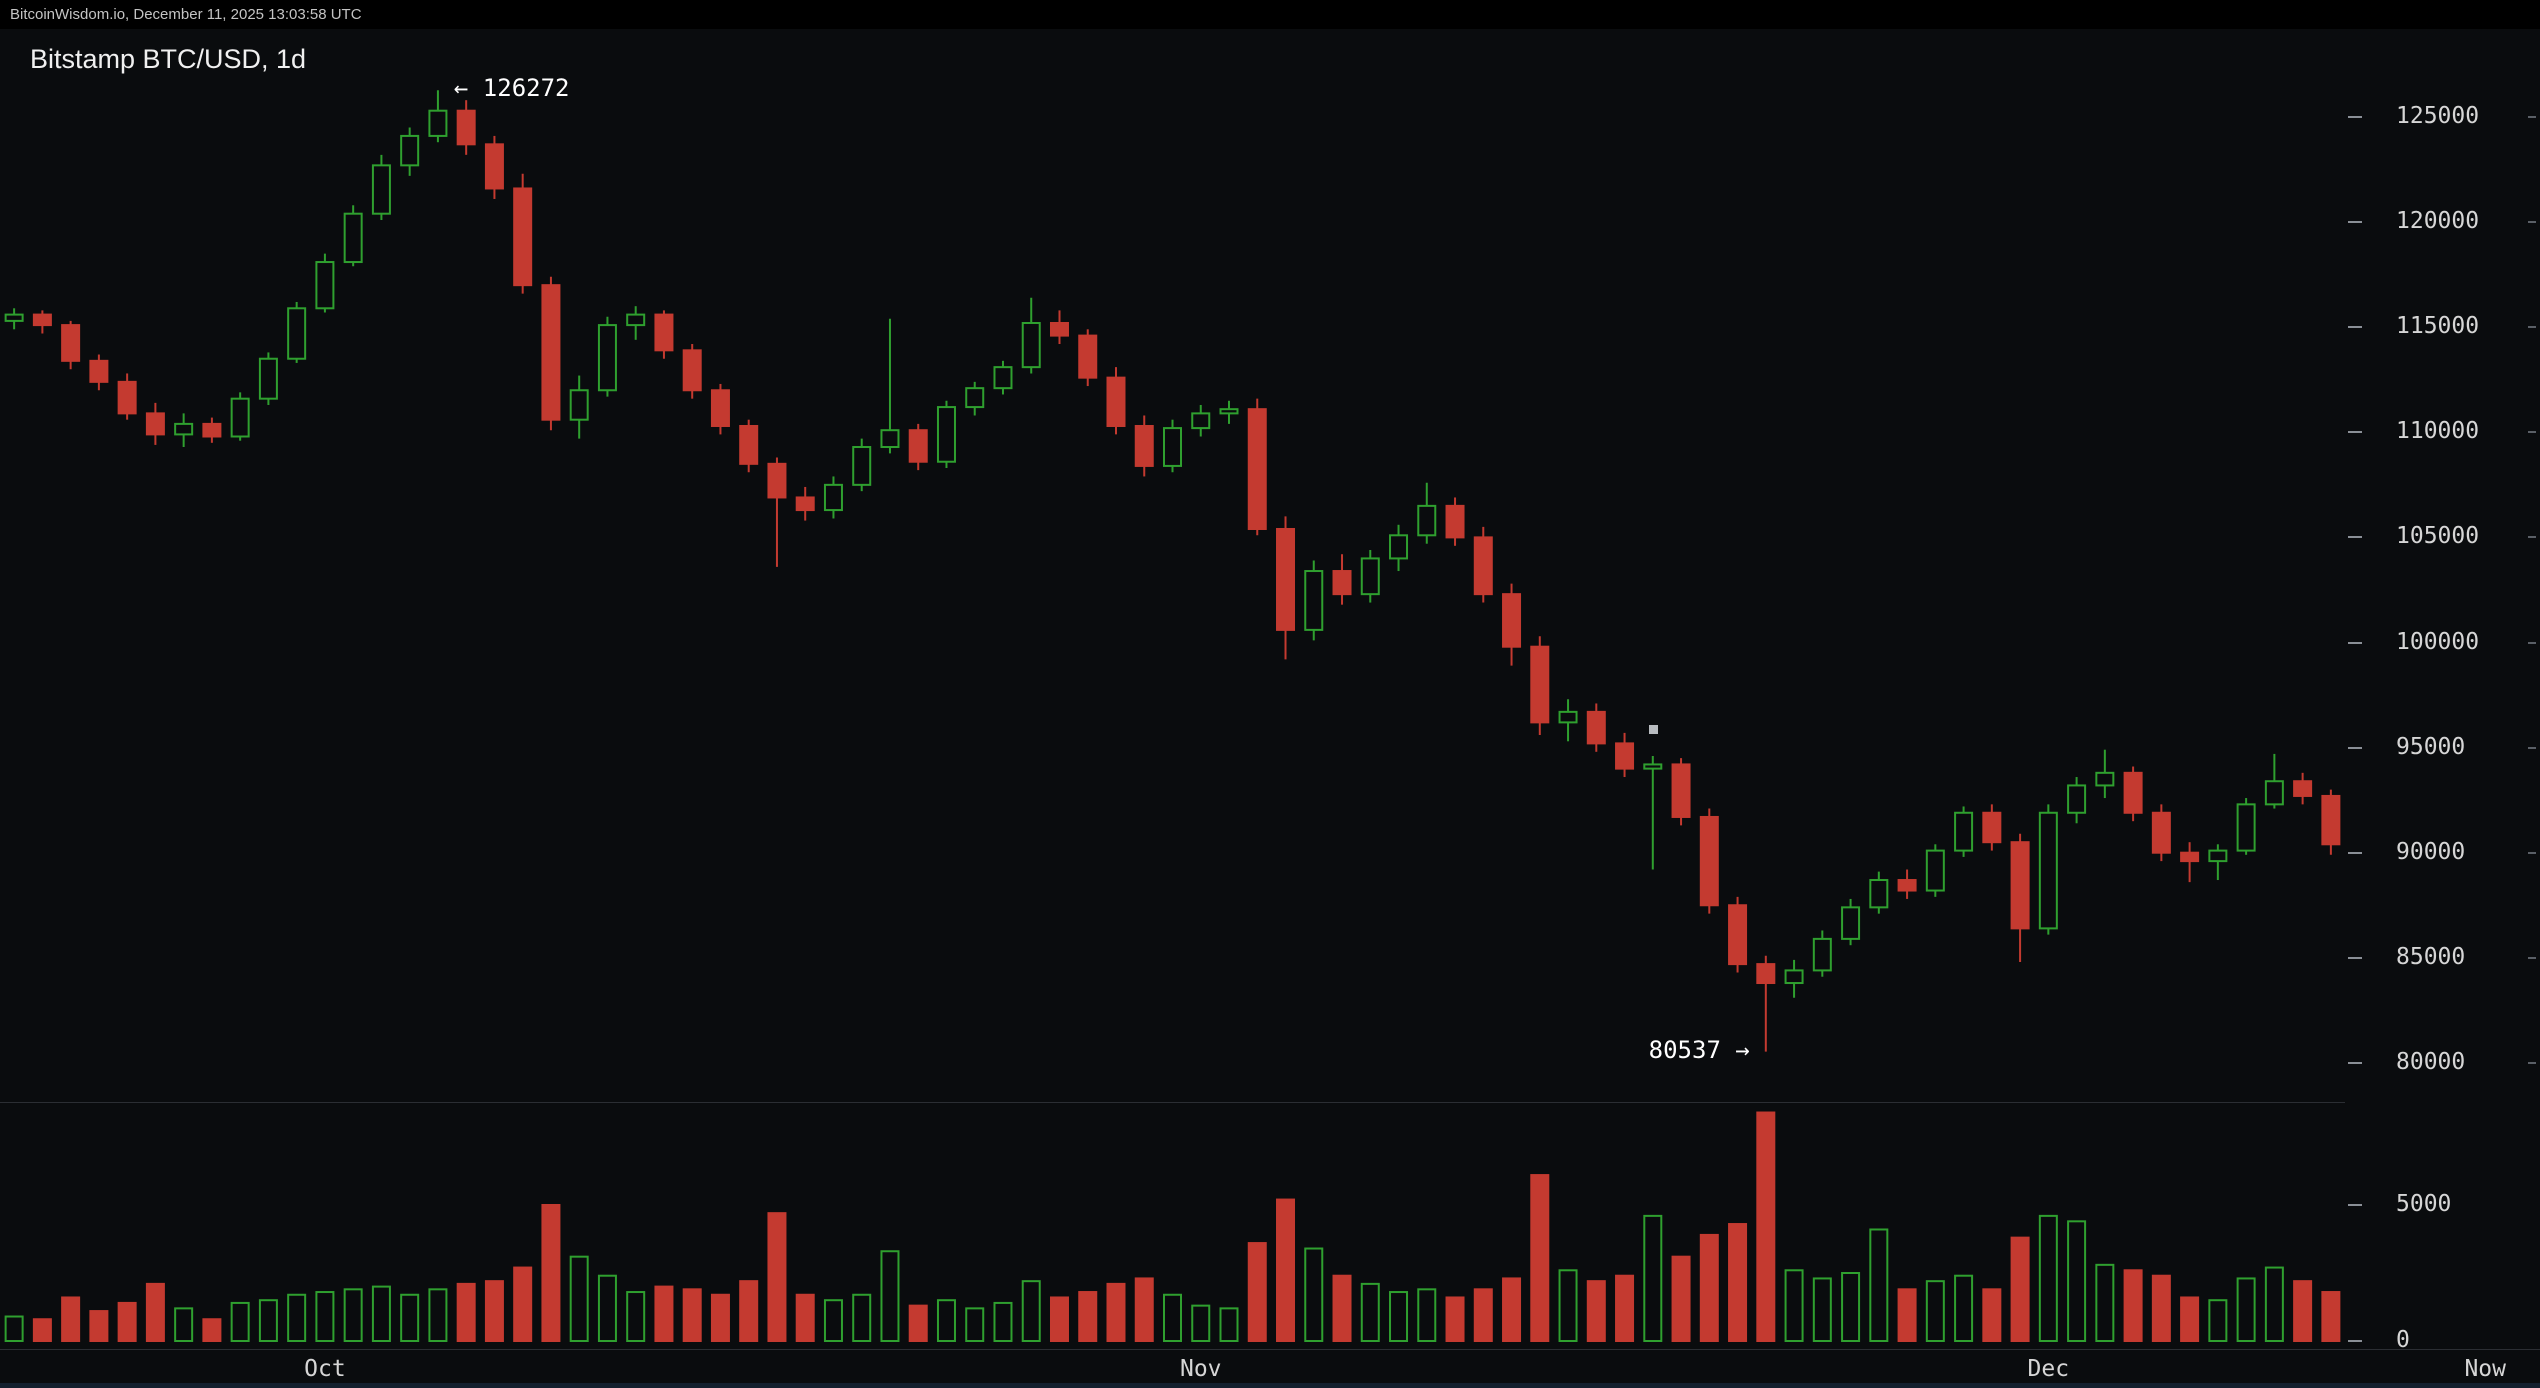 The width and height of the screenshot is (2540, 1388). Describe the element at coordinates (1270, 1385) in the screenshot. I see `taskbar-edge` at that location.